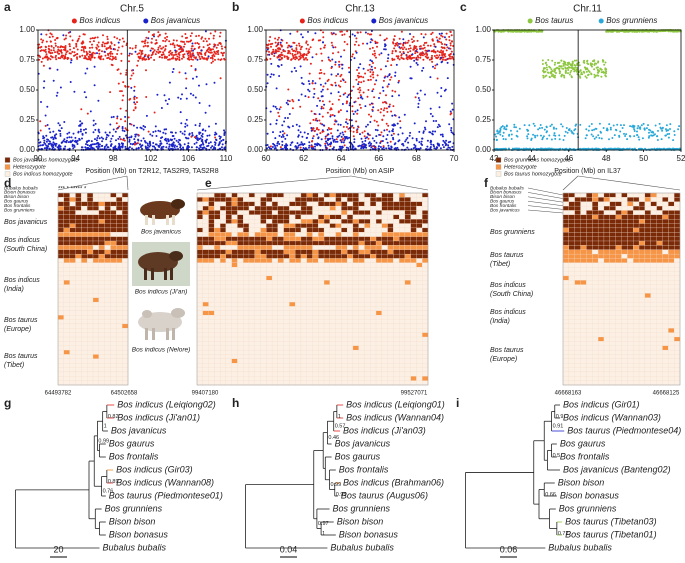 This screenshot has height=563, width=685. What do you see at coordinates (255, 29) in the screenshot?
I see `y-tick-label: 1.00` at bounding box center [255, 29].